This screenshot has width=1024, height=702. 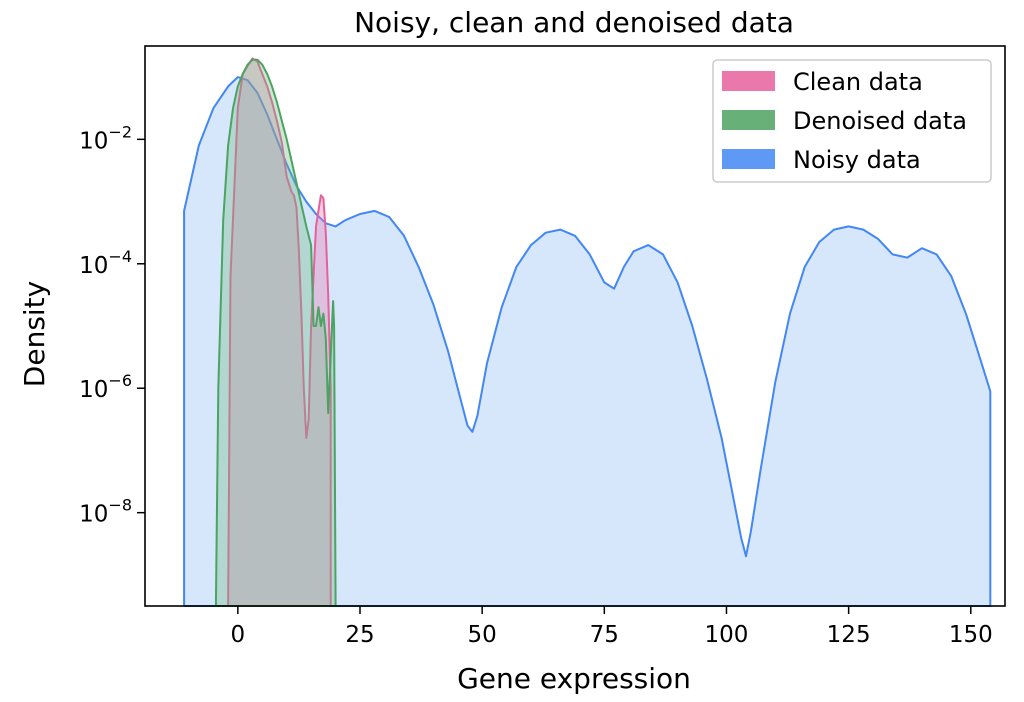 What do you see at coordinates (604, 635) in the screenshot?
I see `x-tick-label: 75` at bounding box center [604, 635].